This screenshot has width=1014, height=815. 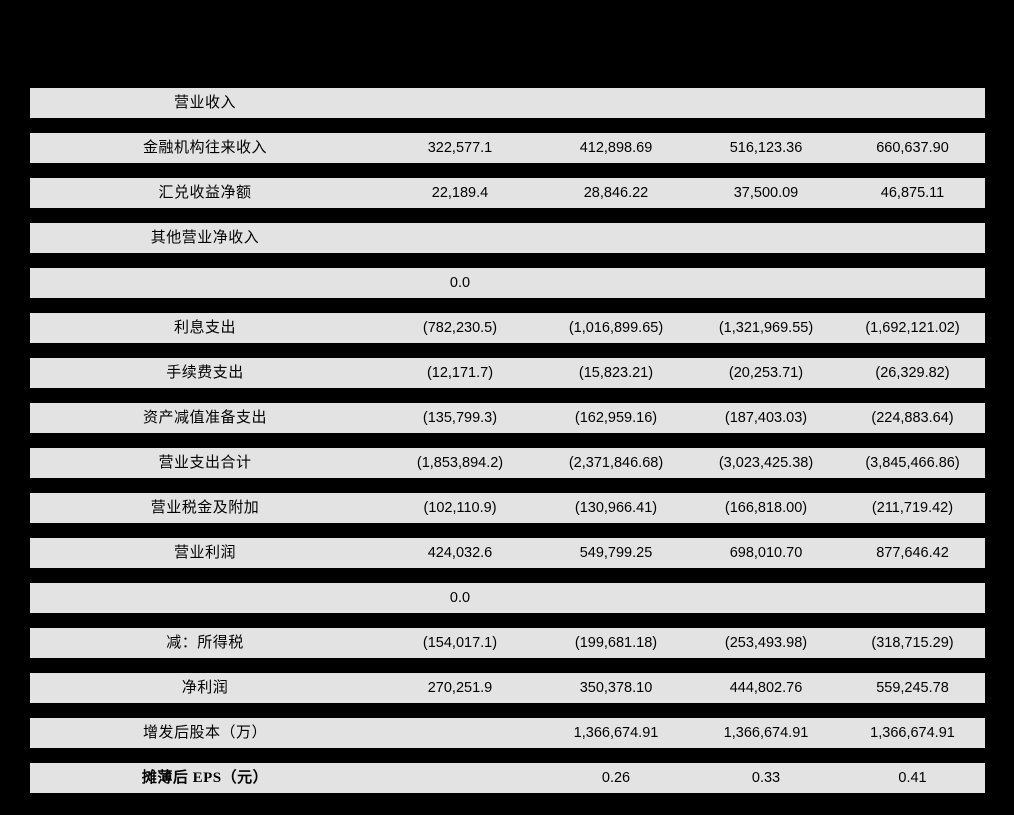 I want to click on row-label: 汇兑收益净额, so click(x=205, y=193).